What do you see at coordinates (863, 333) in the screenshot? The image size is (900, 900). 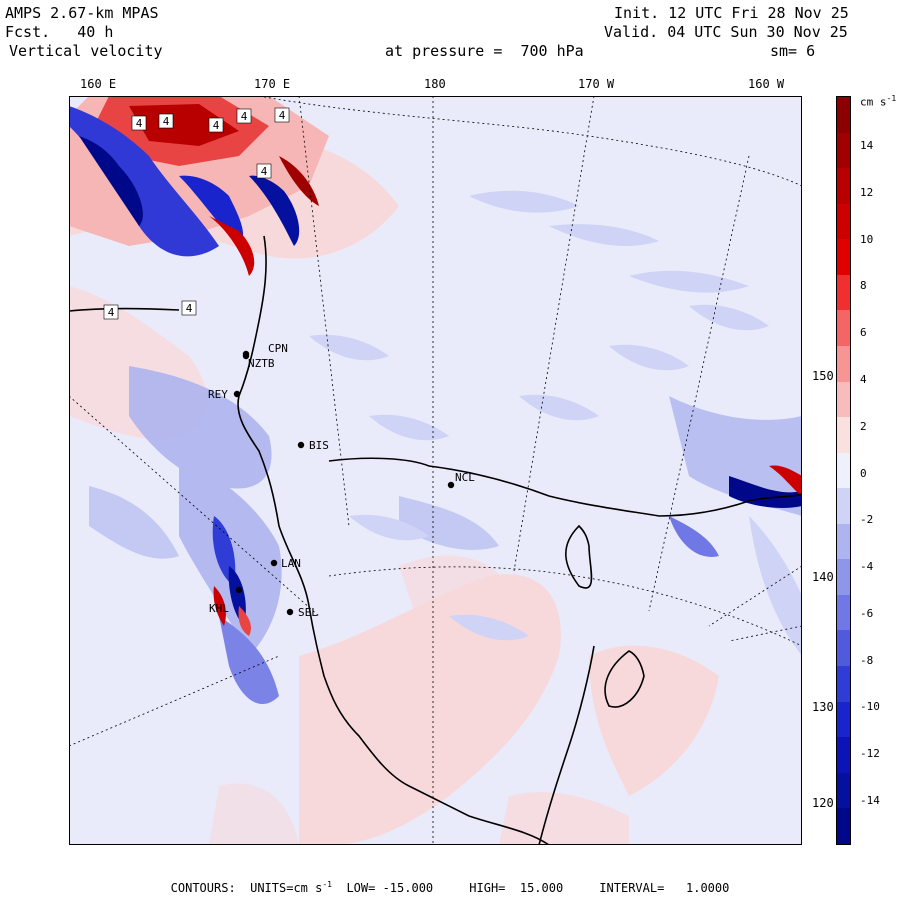 I see `colorbar-tick-label: 6` at bounding box center [863, 333].